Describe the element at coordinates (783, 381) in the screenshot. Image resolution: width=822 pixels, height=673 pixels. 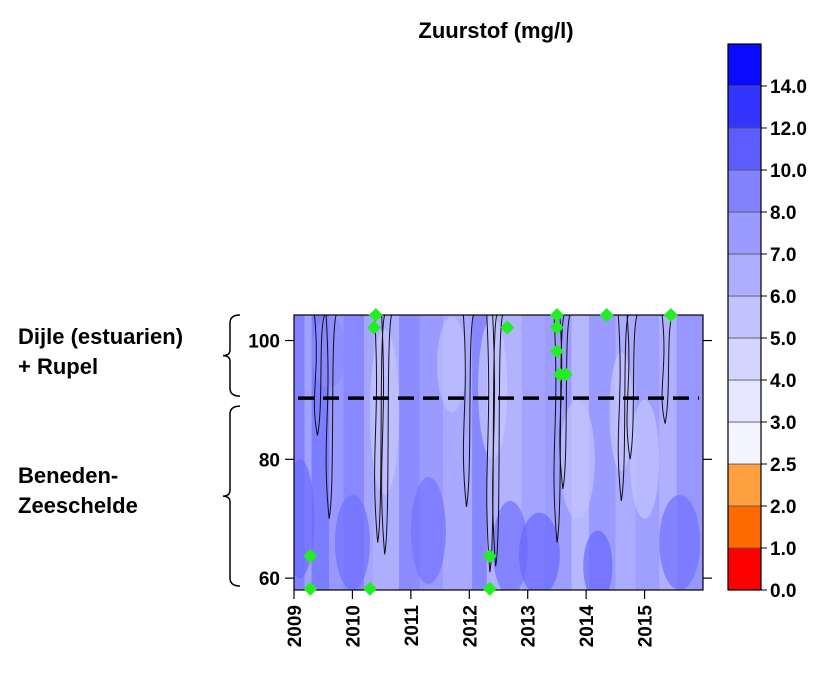
I see `colorbar-label: 4.0` at that location.